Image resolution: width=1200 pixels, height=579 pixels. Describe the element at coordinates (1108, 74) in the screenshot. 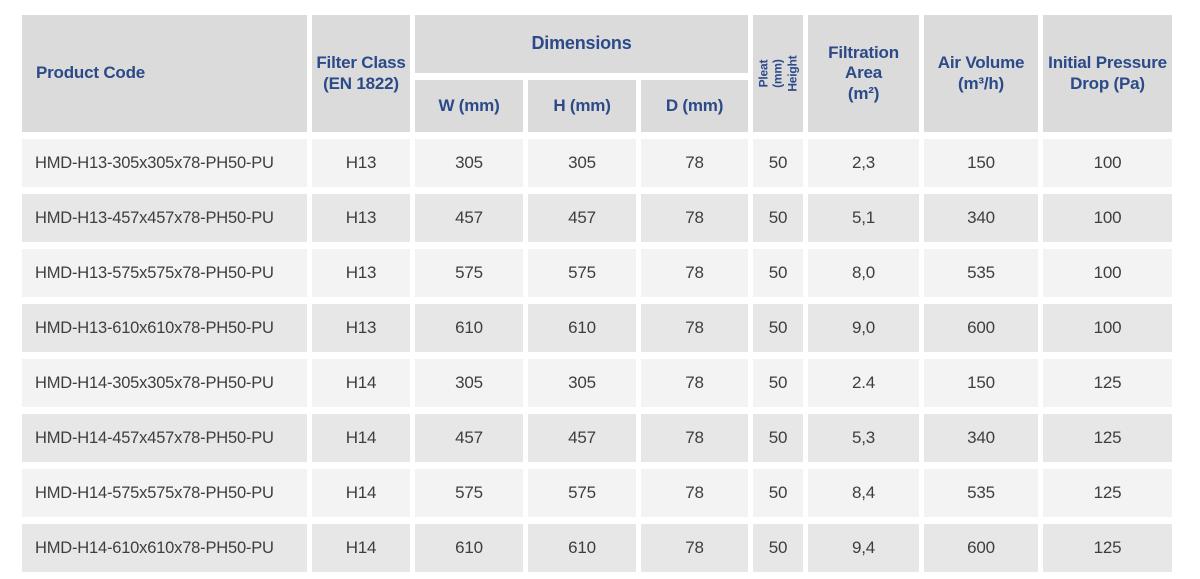

I see `col-header-initial-pressure-drop: Initial Pressure Drop (Pa)` at that location.